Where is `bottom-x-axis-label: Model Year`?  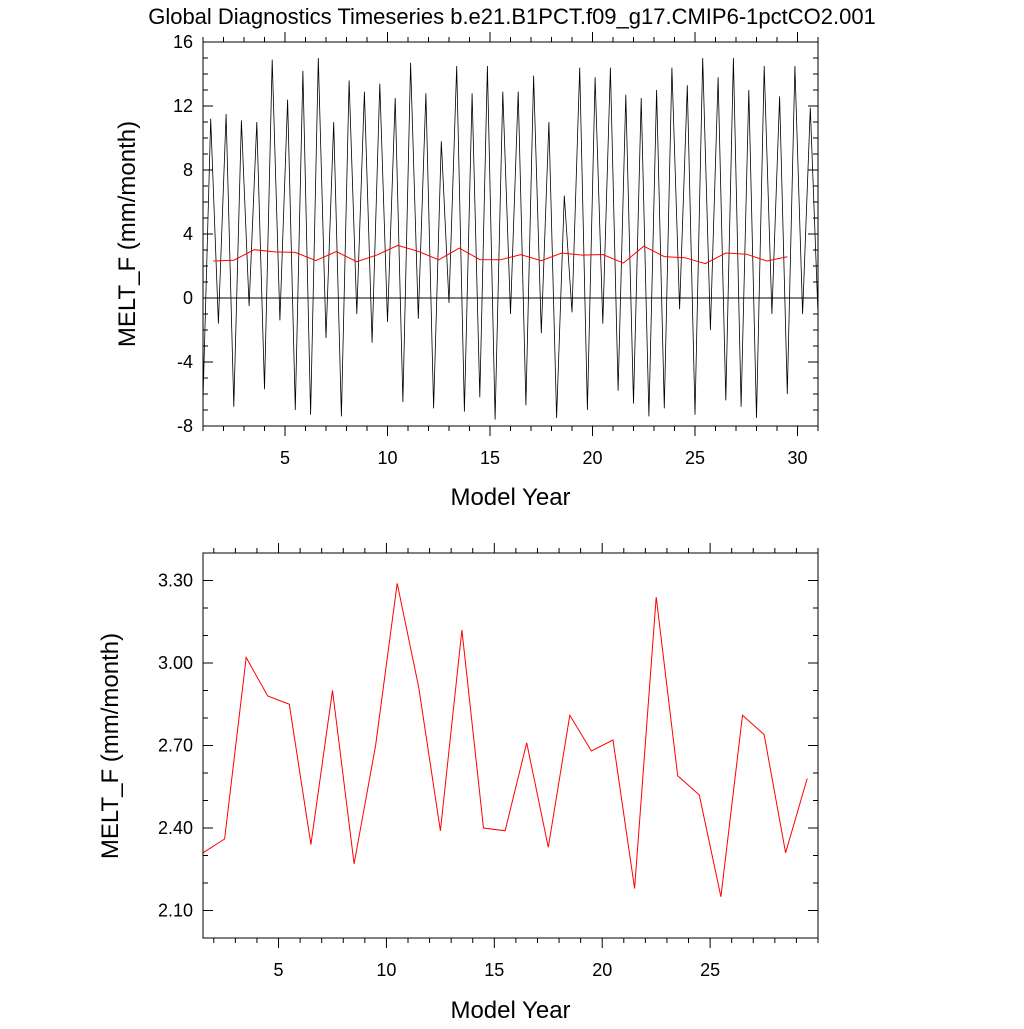 bottom-x-axis-label: Model Year is located at coordinates (510, 1010).